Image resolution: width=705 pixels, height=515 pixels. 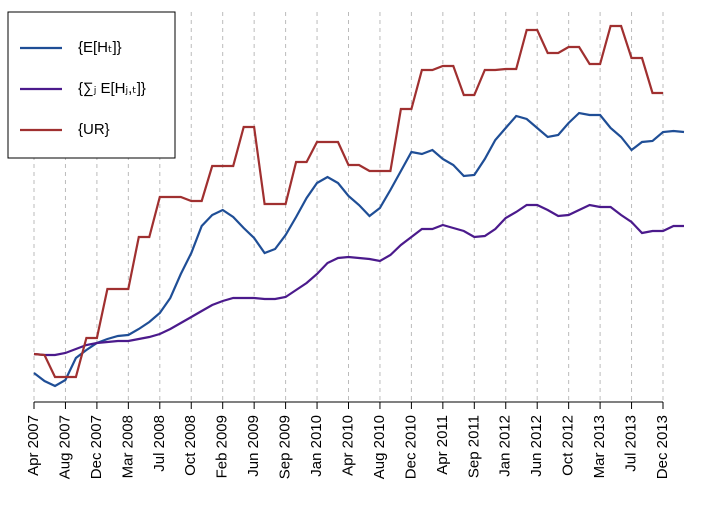 I want to click on x-tick-label: Apr 2010, so click(x=347, y=445).